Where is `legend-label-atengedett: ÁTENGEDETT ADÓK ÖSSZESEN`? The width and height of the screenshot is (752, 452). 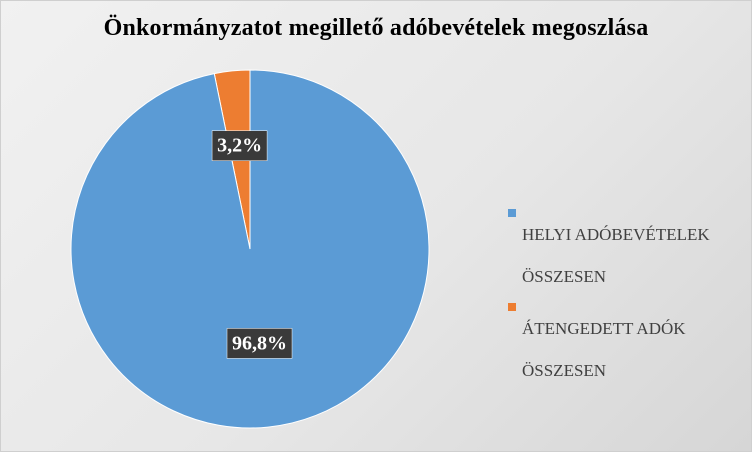
legend-label-atengedett: ÁTENGEDETT ADÓK ÖSSZESEN is located at coordinates (635, 339).